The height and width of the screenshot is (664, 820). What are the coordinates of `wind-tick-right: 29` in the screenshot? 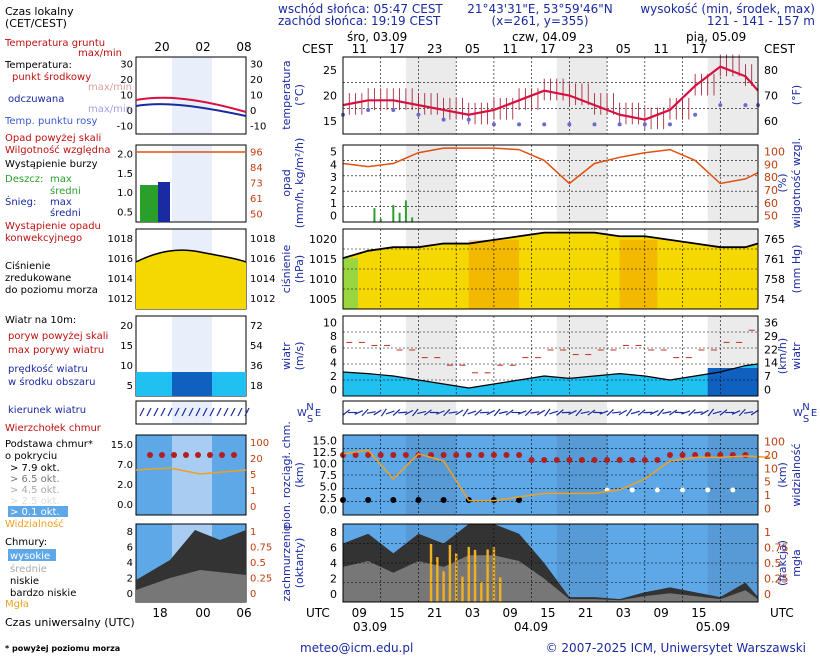 It's located at (771, 336).